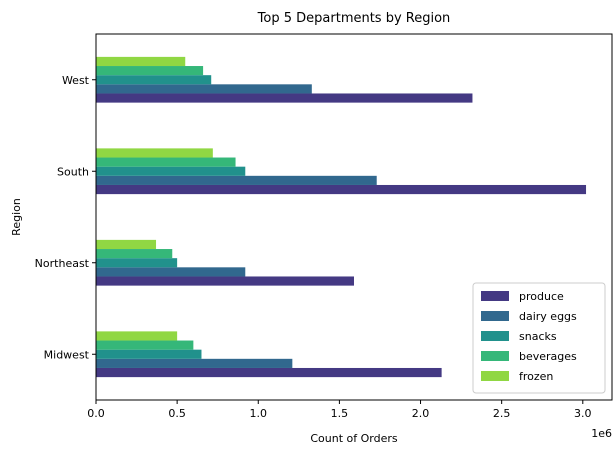 The height and width of the screenshot is (453, 613). What do you see at coordinates (495, 356) in the screenshot?
I see `legend-swatch-beverages` at bounding box center [495, 356].